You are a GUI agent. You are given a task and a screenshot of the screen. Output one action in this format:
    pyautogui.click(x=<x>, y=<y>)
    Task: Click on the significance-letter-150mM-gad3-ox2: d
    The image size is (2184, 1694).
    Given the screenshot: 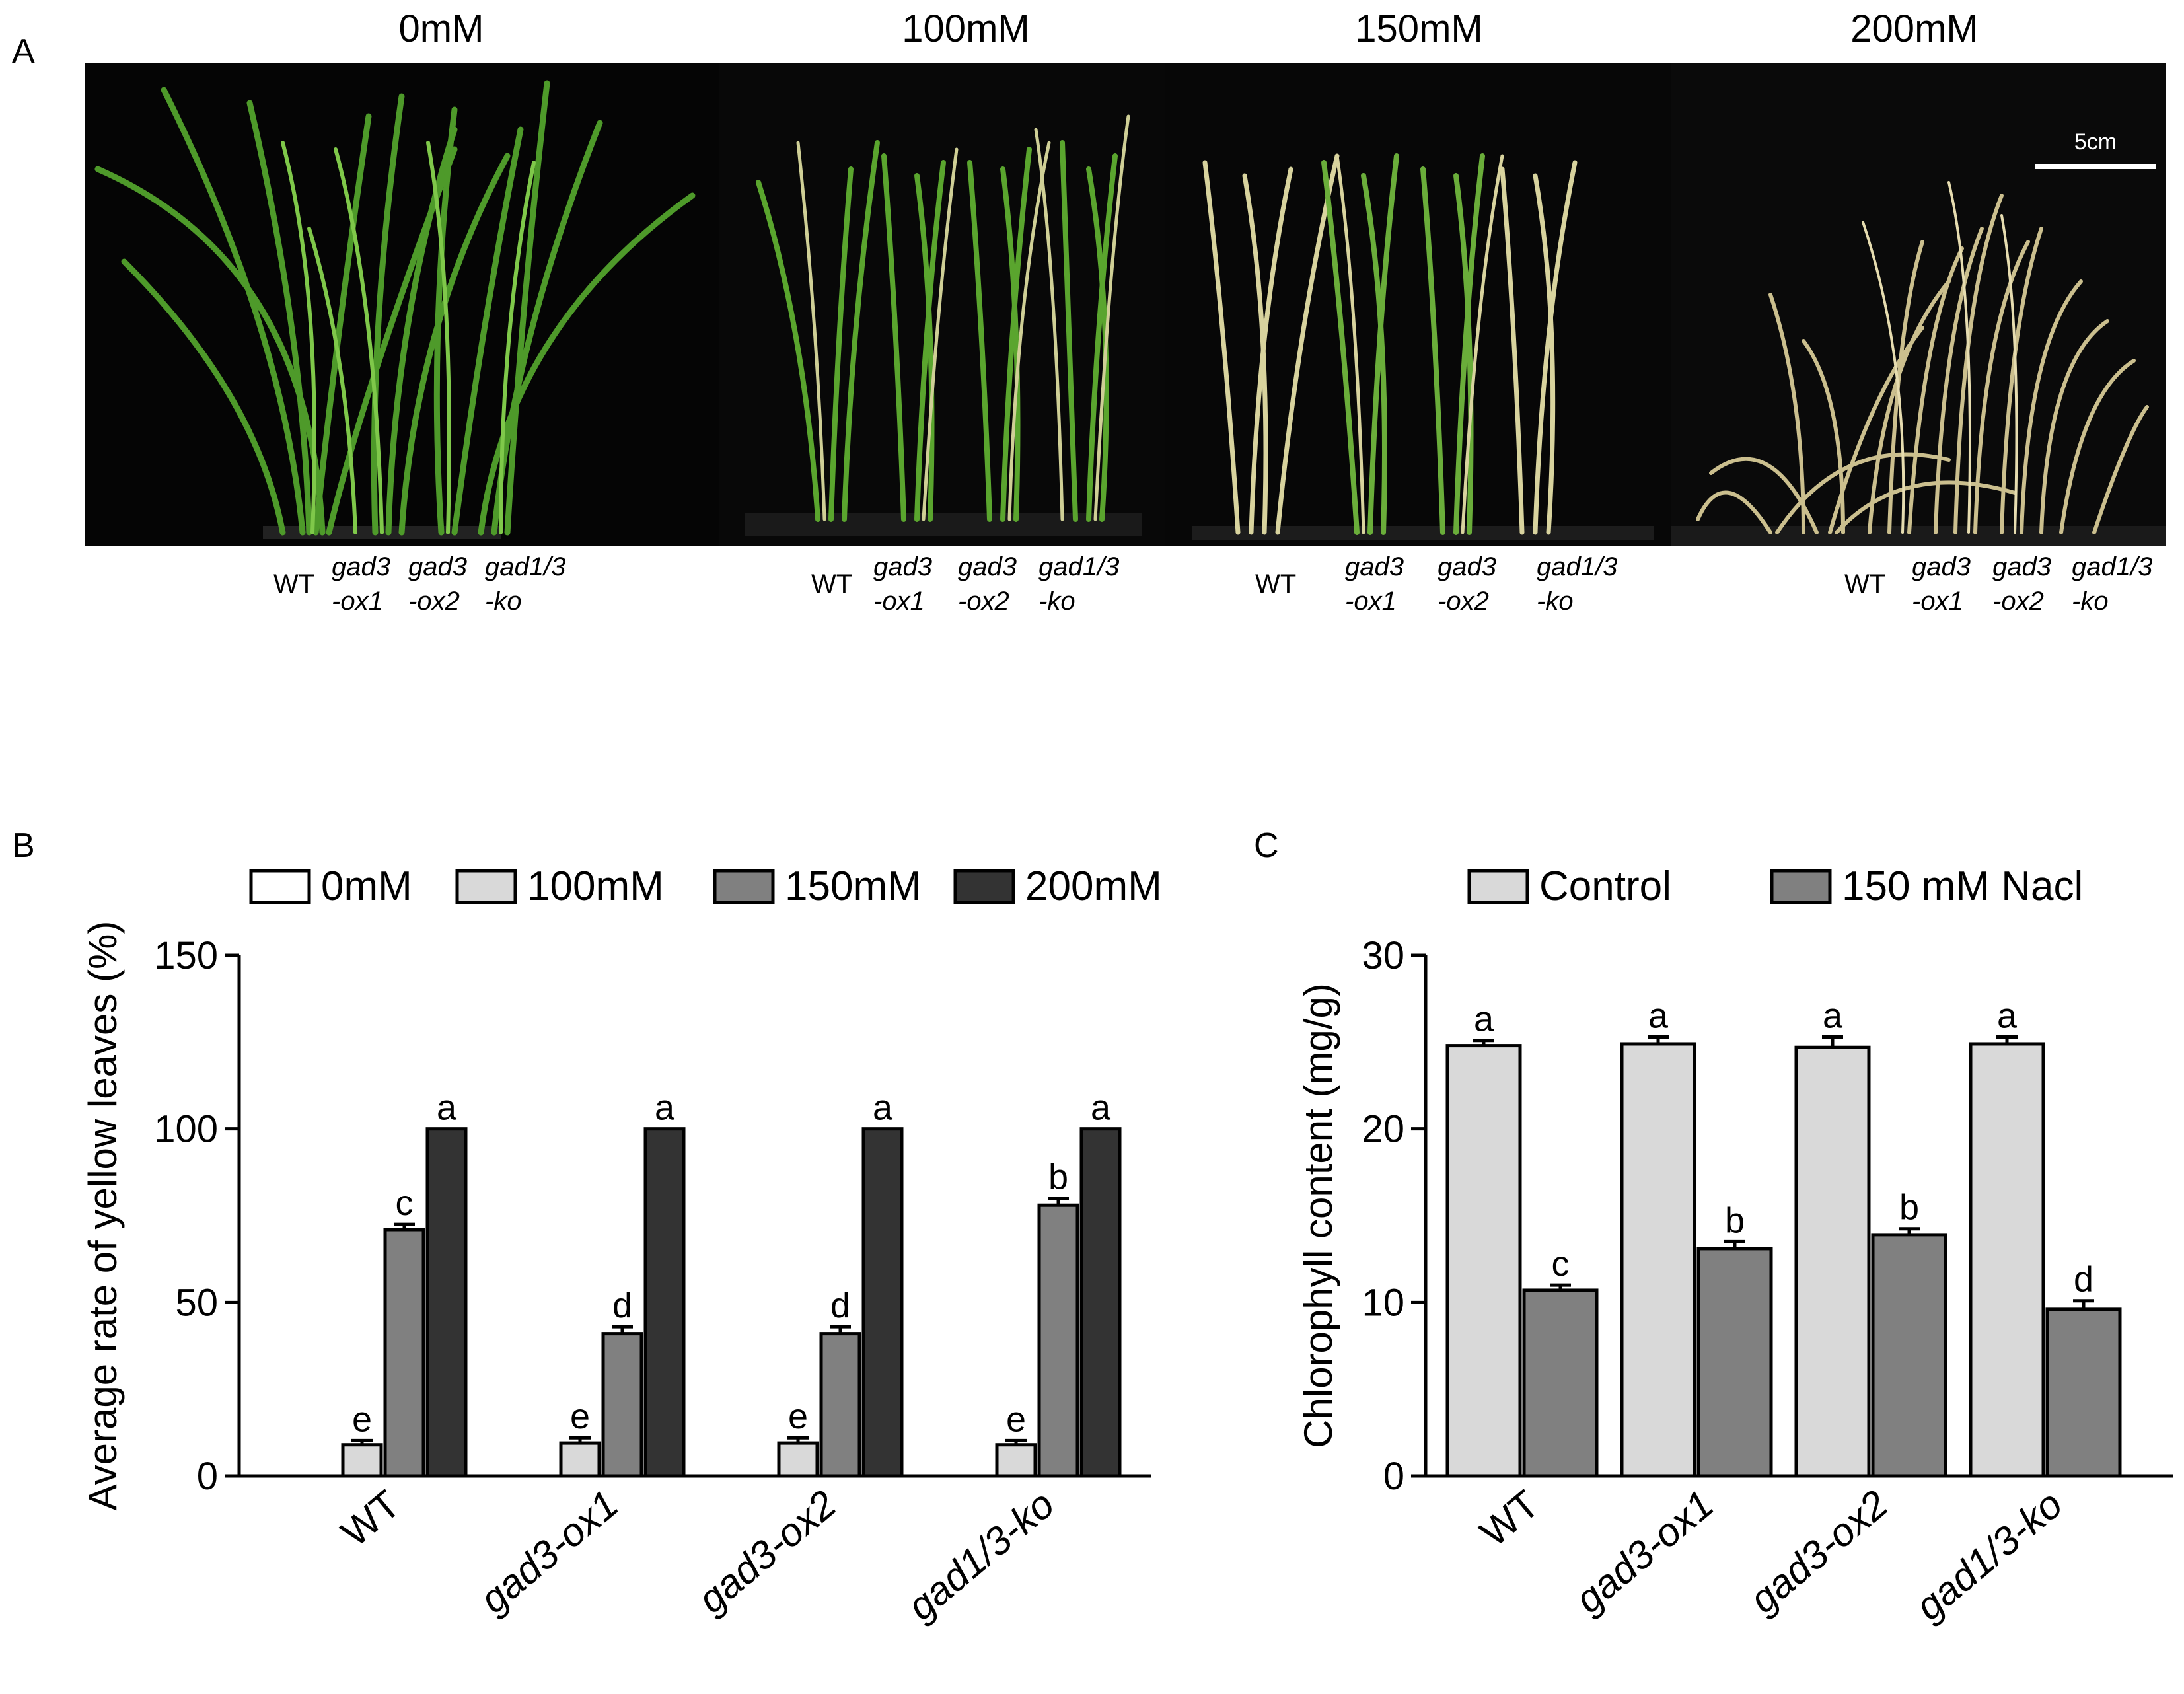 What is the action you would take?
    pyautogui.click(x=840, y=1305)
    